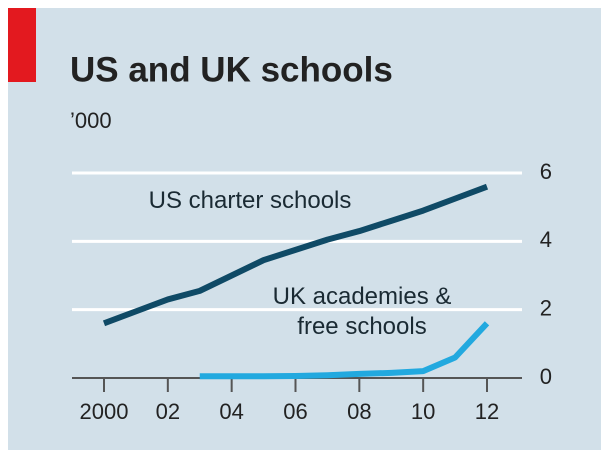 The image size is (609, 457). I want to click on series-line, so click(344, 350).